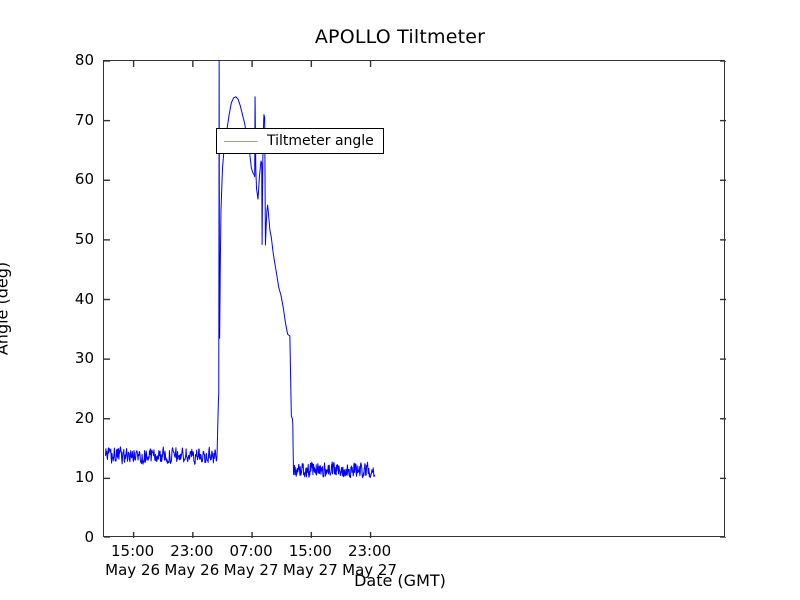  I want to click on y-tick-label: 60, so click(84, 179).